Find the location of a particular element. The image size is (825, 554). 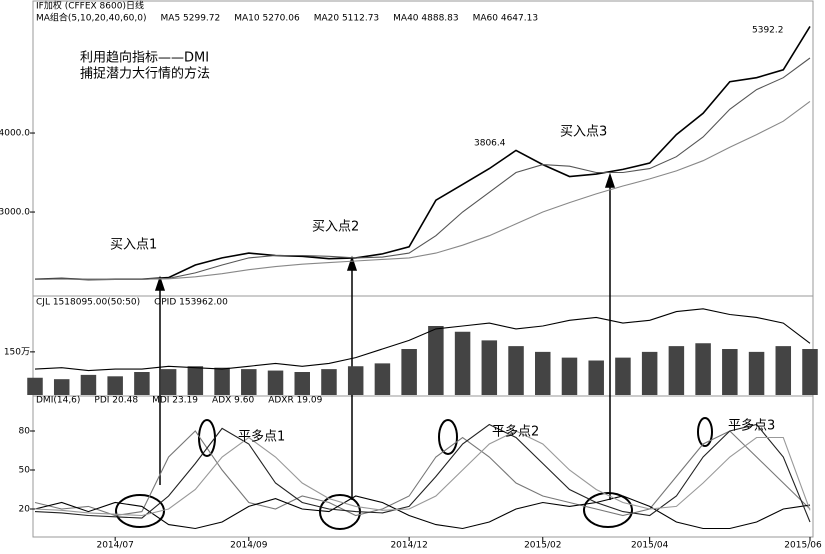

header-readout: OPID 153962.00 is located at coordinates (191, 303).